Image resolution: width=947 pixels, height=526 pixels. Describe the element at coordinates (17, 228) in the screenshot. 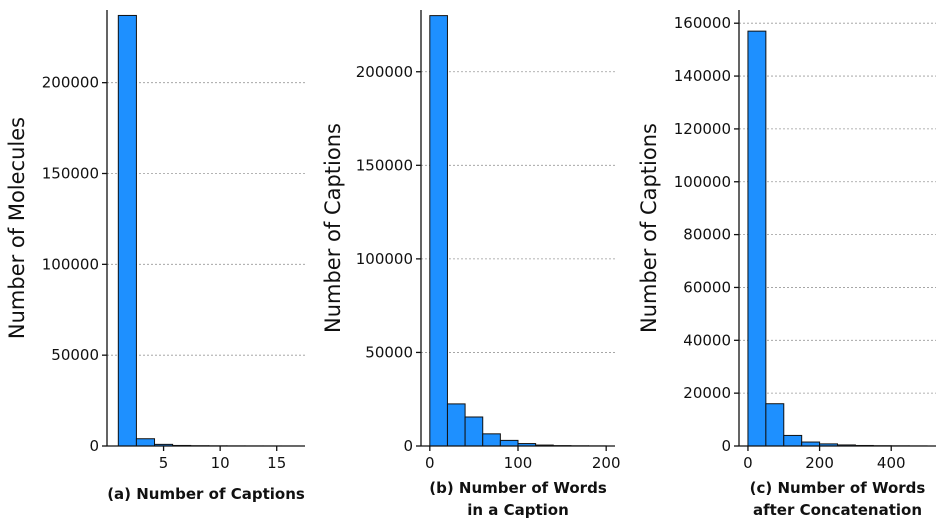

I see `y-axis-title: Number of Molecules` at that location.